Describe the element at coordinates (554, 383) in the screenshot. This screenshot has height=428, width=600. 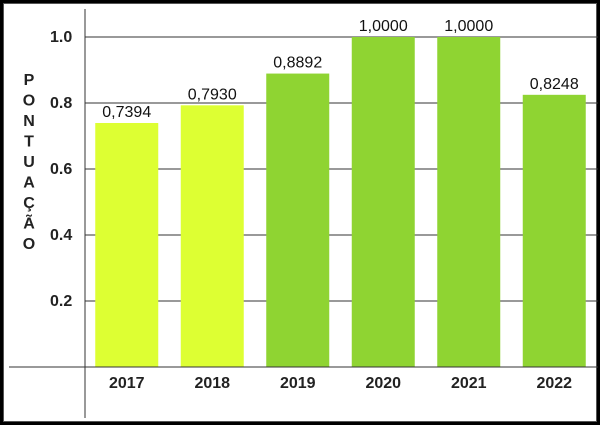
I see `x-tick-label: 2022` at that location.